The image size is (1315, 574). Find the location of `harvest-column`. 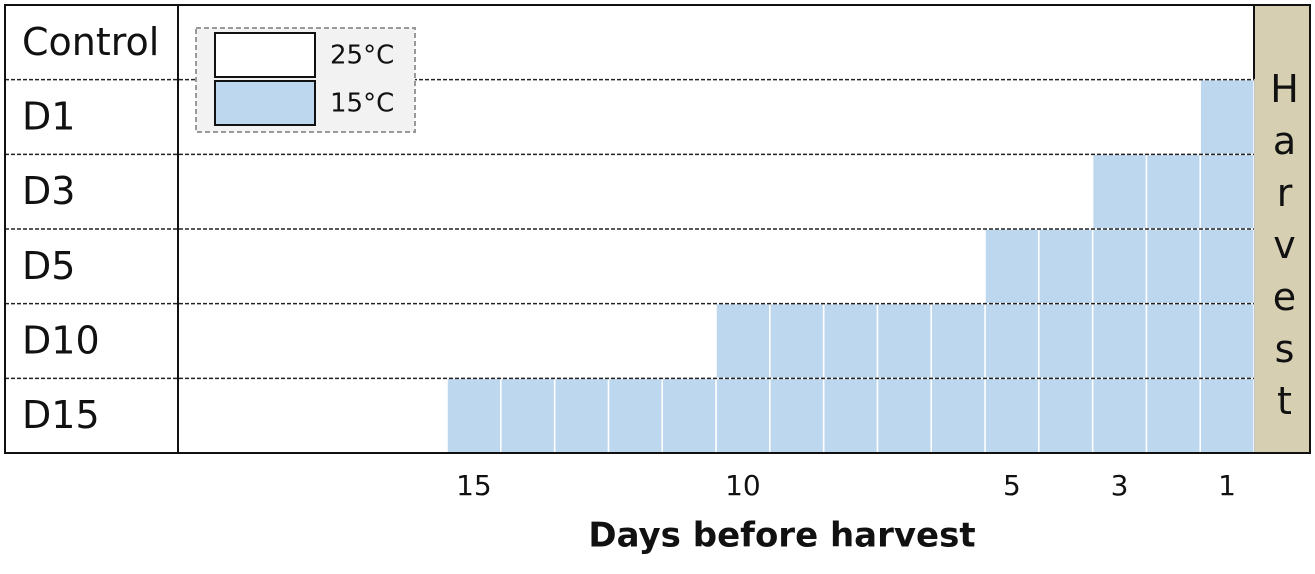

harvest-column is located at coordinates (1282, 229).